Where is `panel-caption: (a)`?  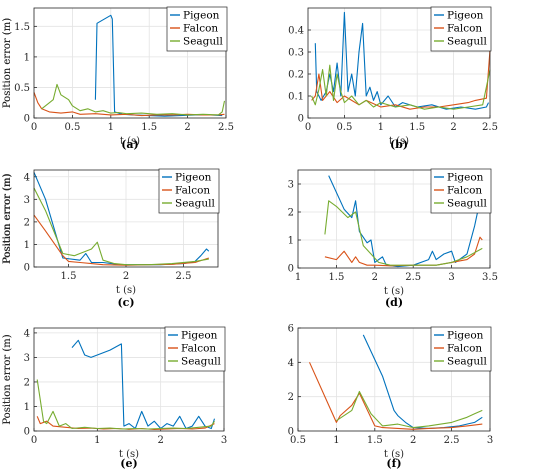 panel-caption: (a) is located at coordinates (130, 144).